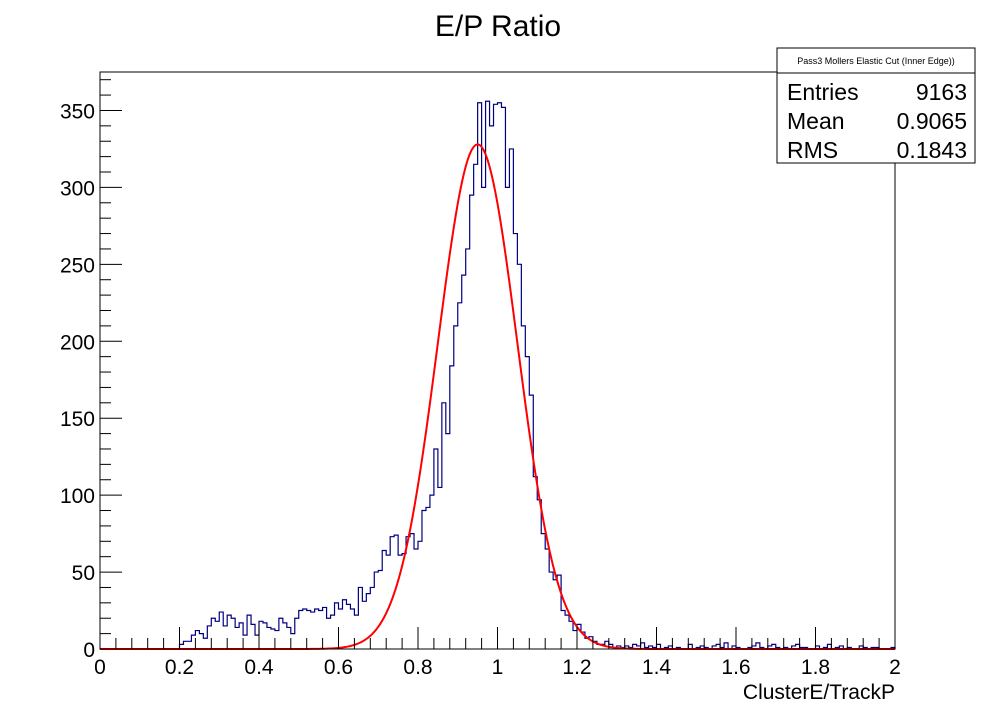 This screenshot has height=722, width=996. I want to click on y-tick-label: 50, so click(83, 573).